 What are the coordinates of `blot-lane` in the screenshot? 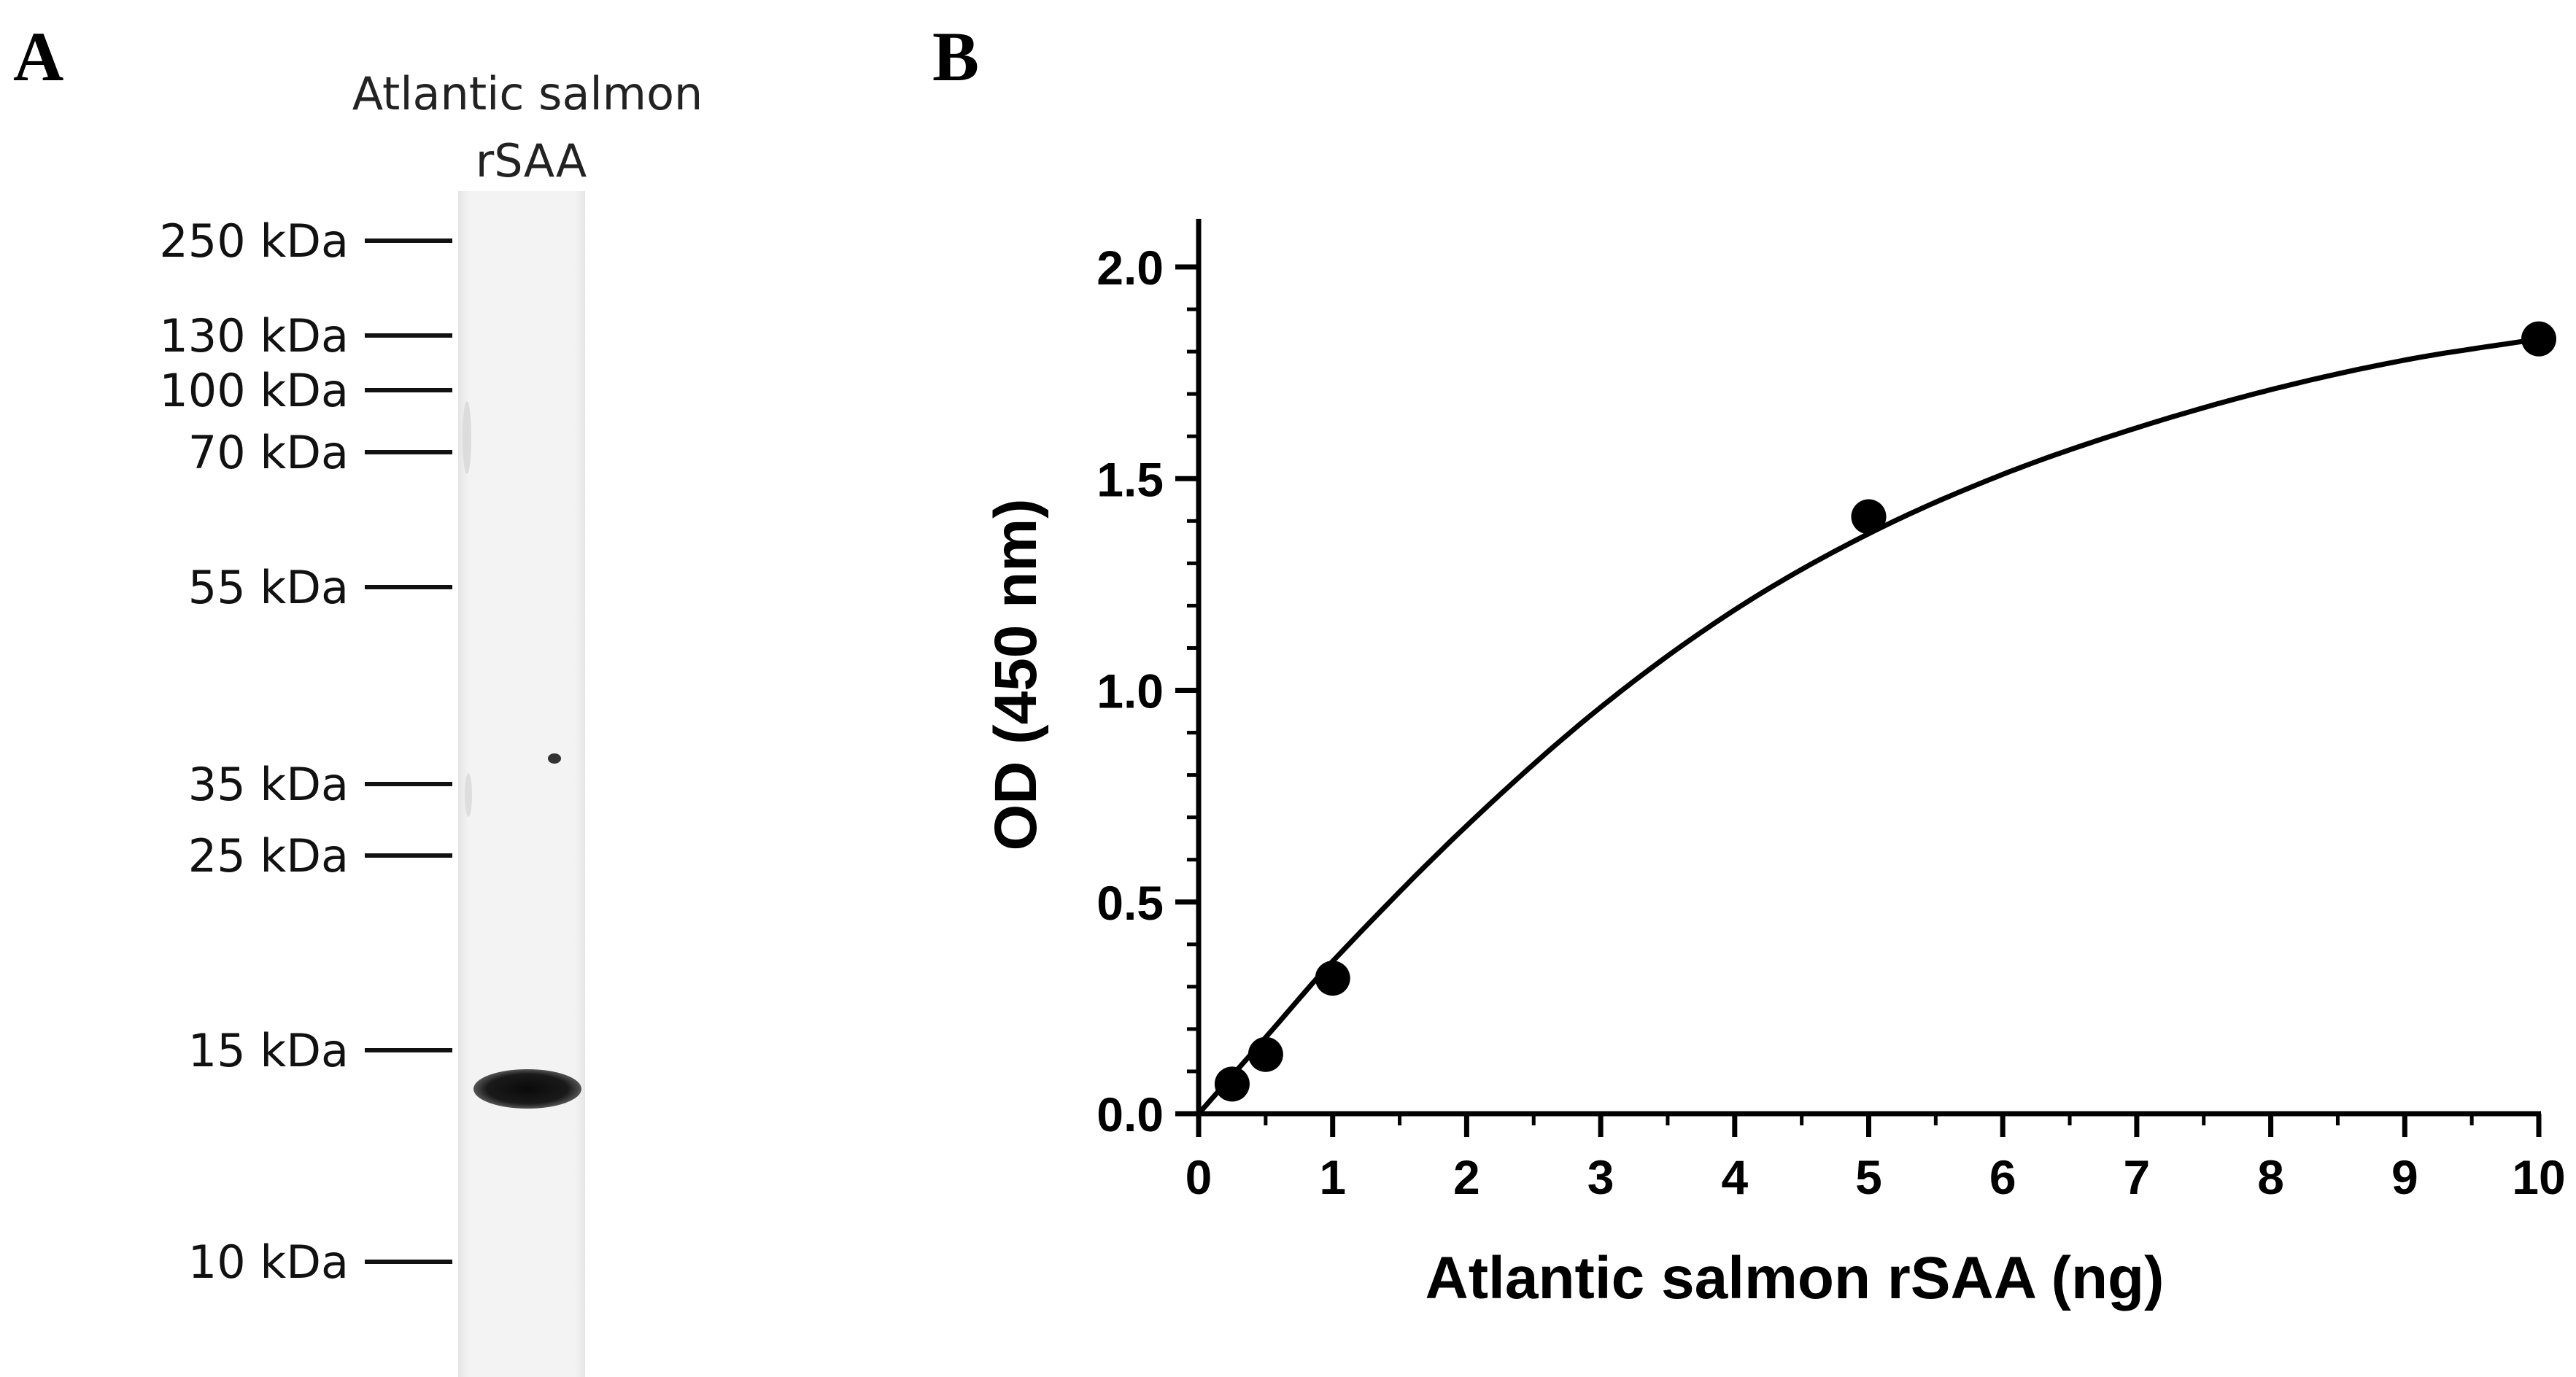 It's located at (521, 784).